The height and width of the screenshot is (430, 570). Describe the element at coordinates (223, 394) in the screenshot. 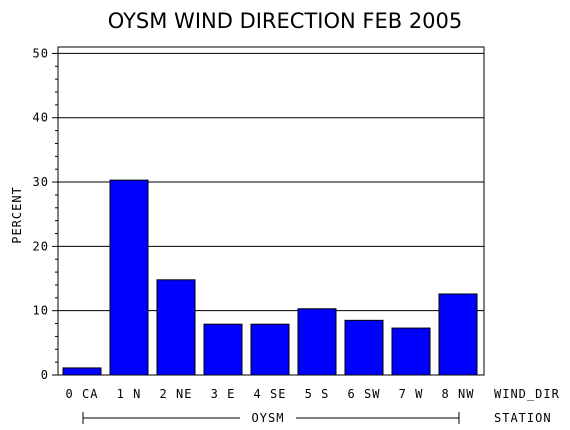

I see `x-tick-label: 3 E` at that location.